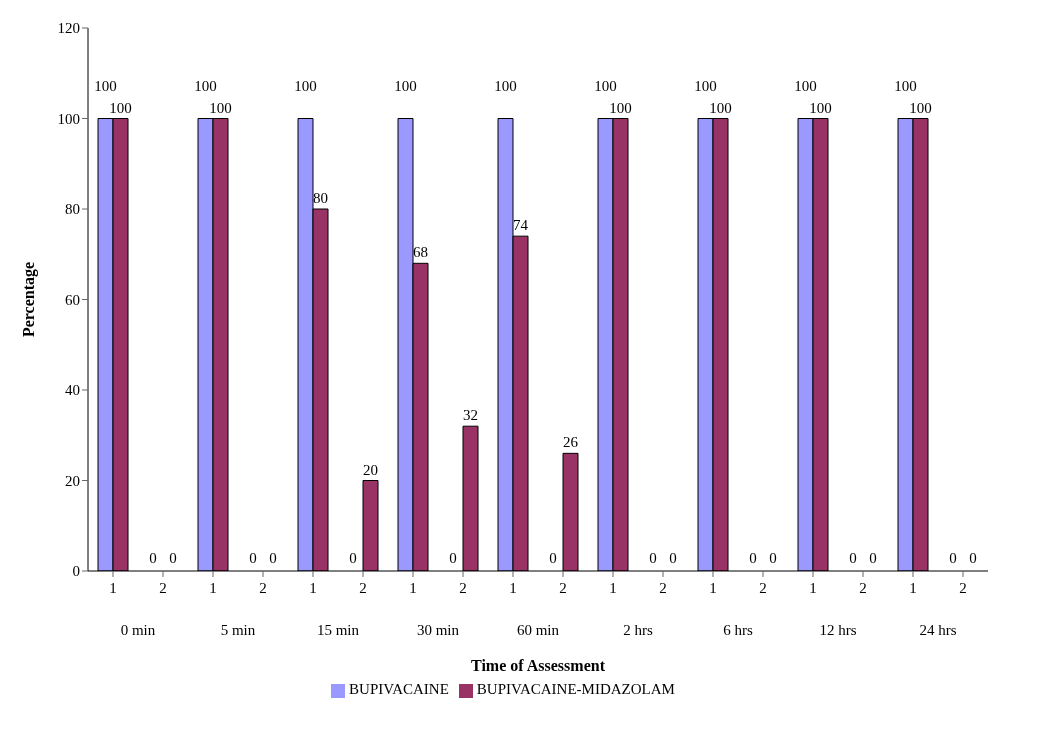  I want to click on y-tick-label: 40, so click(72, 390).